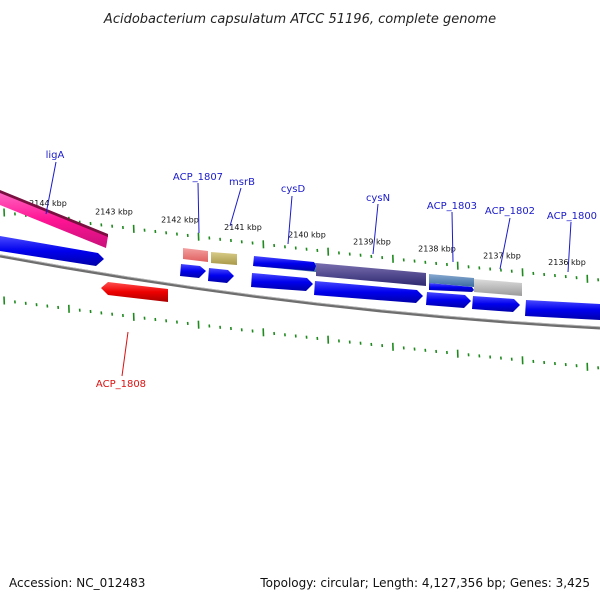 The image size is (600, 600). Describe the element at coordinates (224, 258) in the screenshot. I see `feature-msrB` at that location.